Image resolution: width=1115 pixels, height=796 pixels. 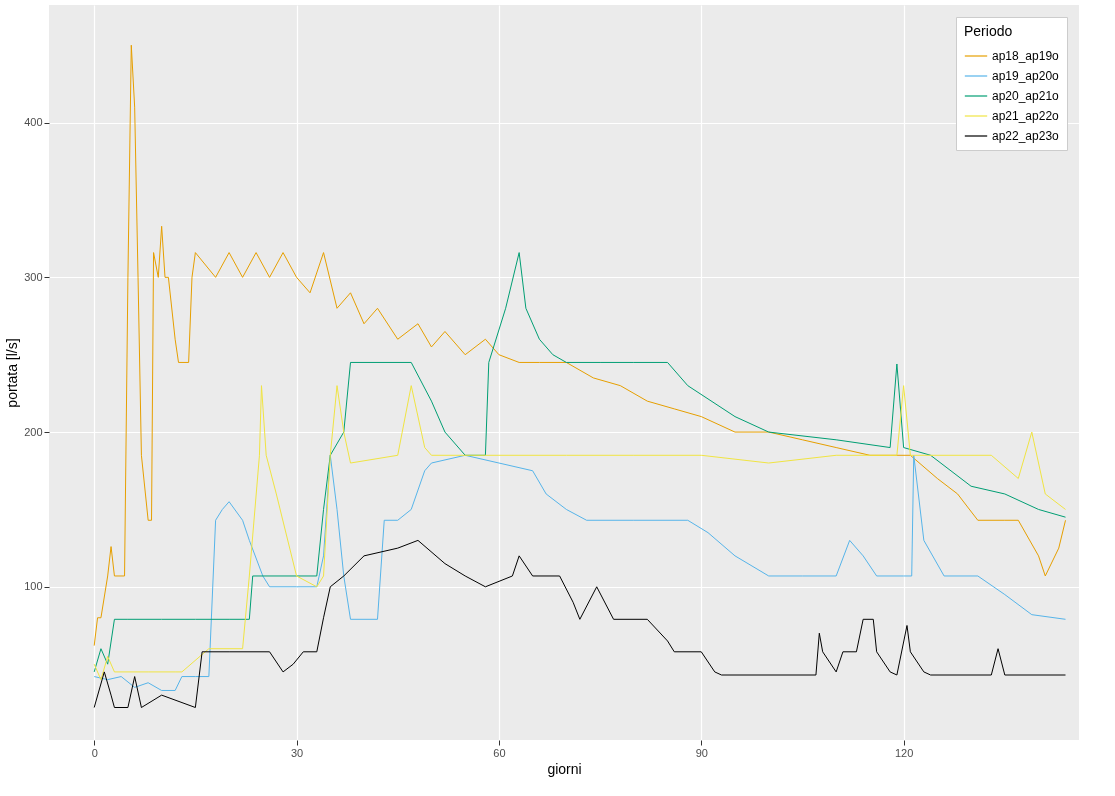 I want to click on y-tick-label: 300, so click(x=33, y=276).